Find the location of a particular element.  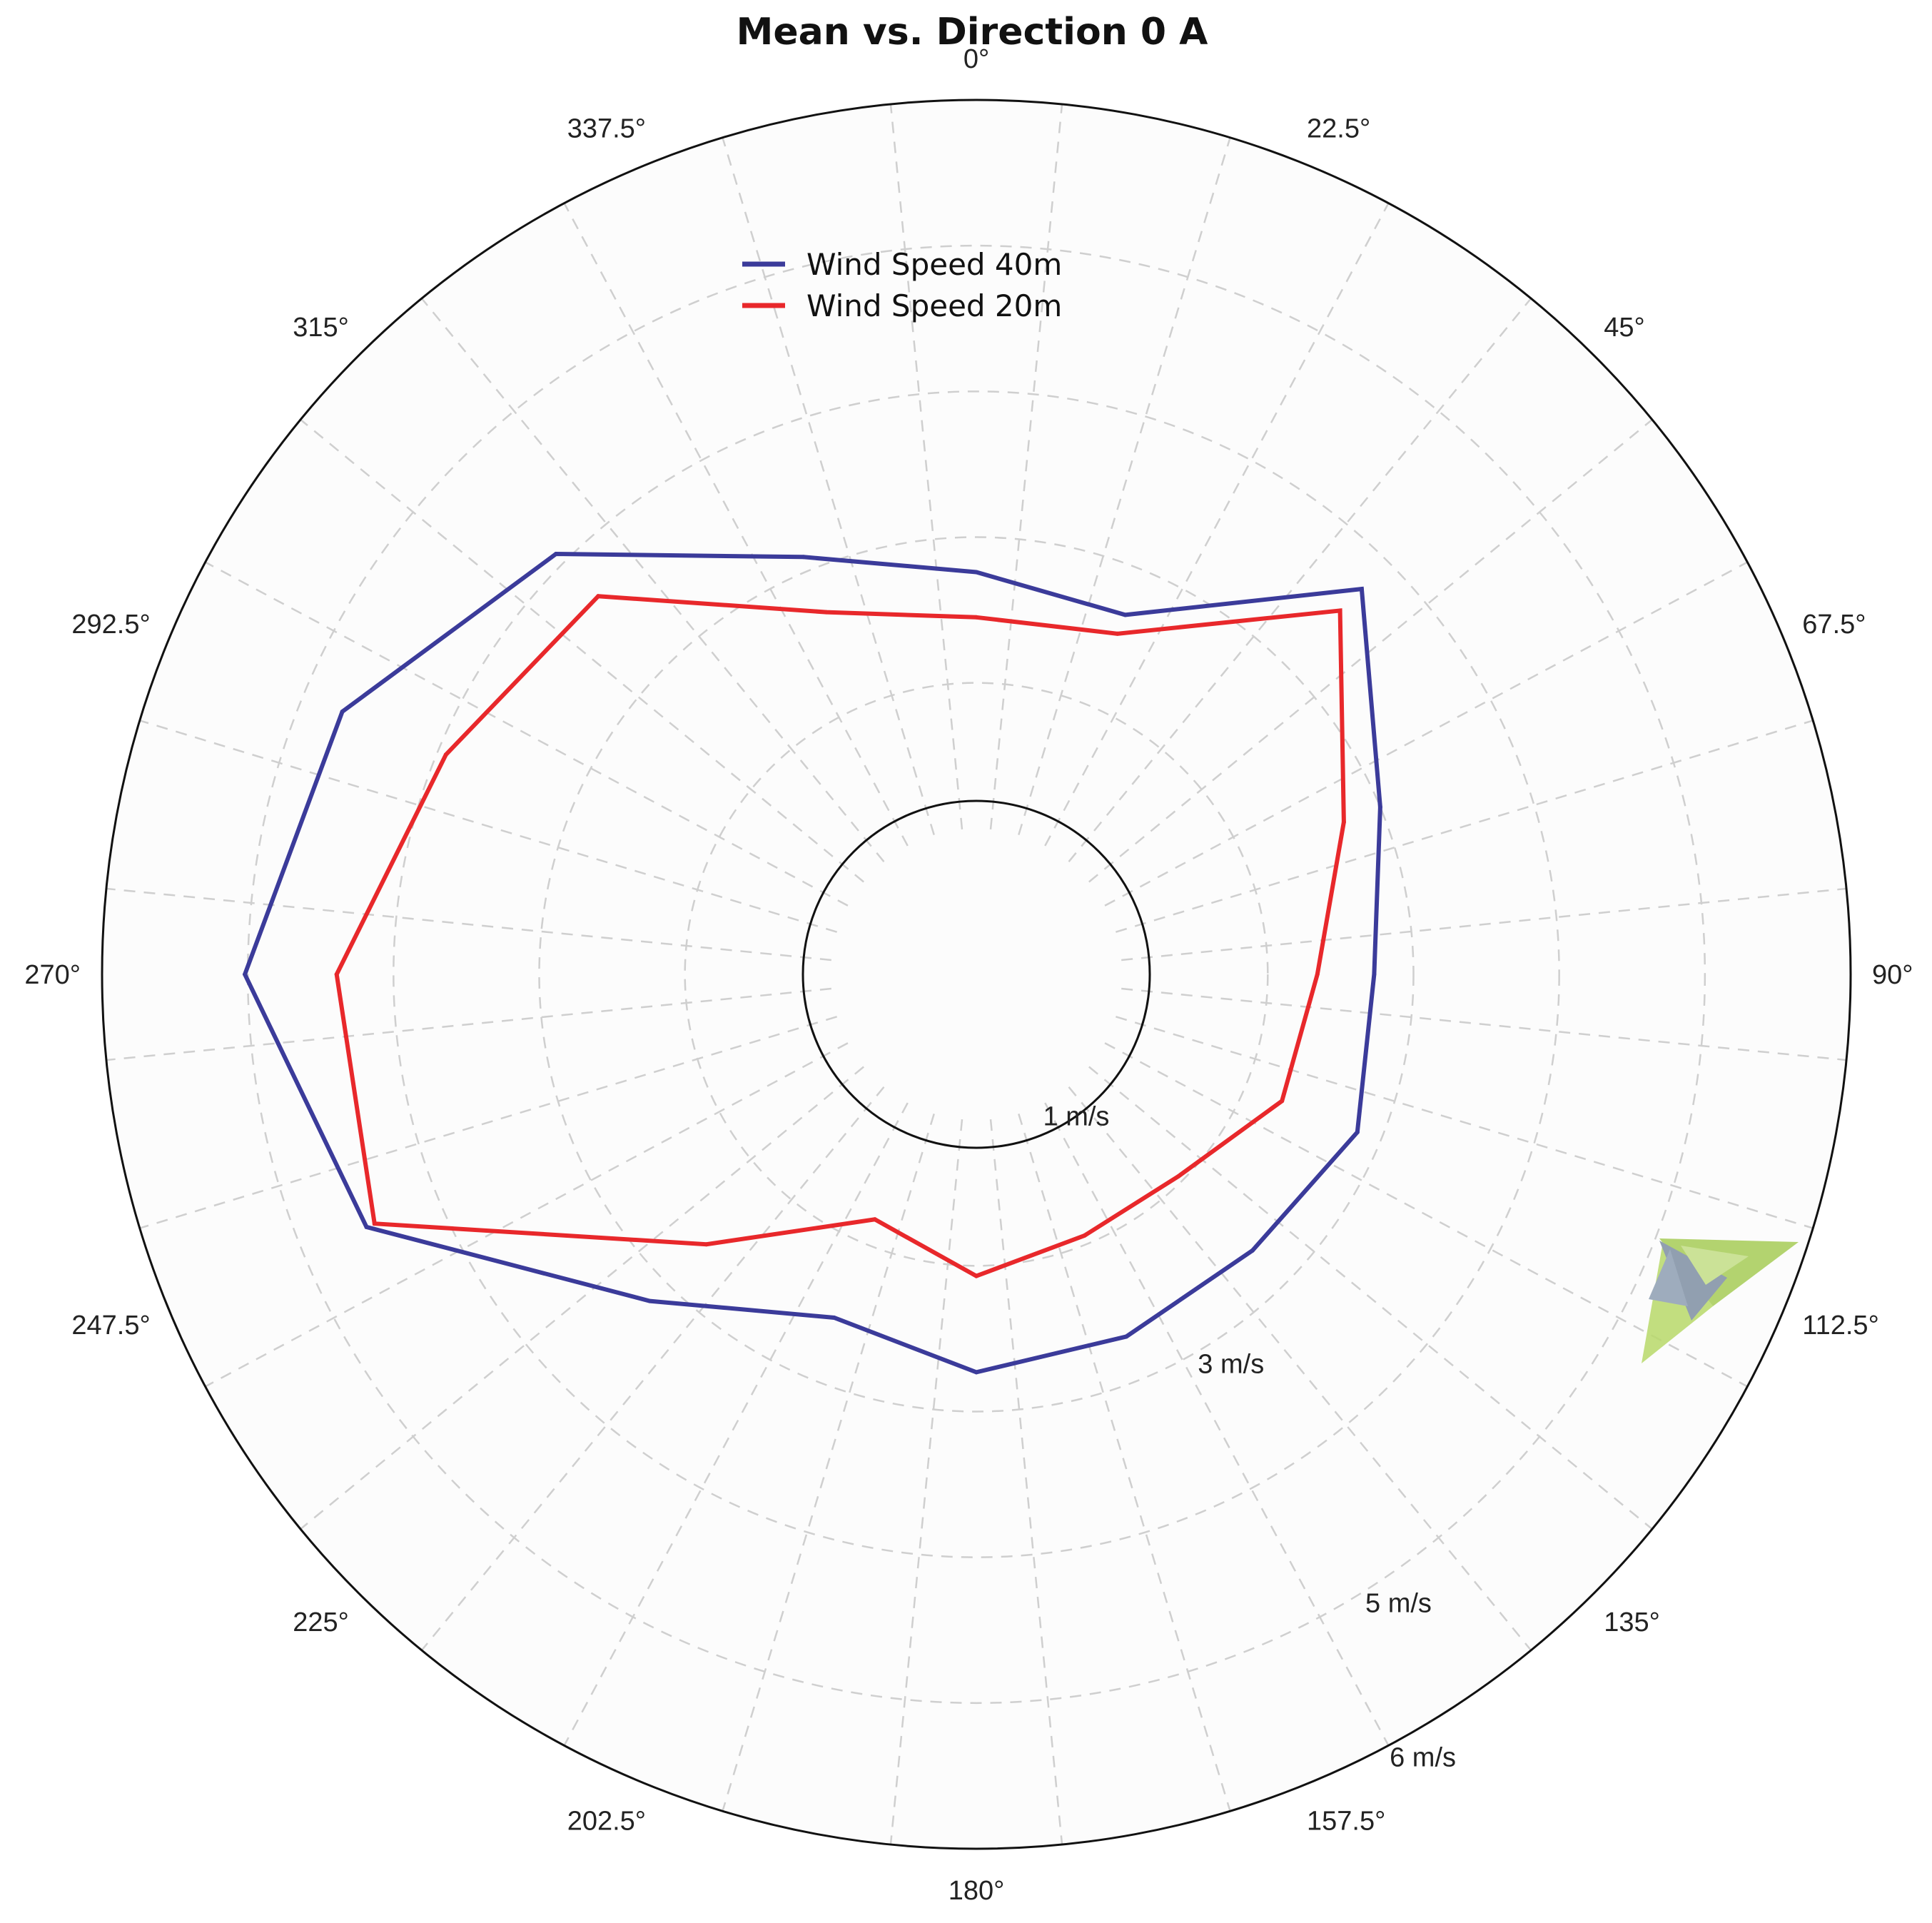

angle-label: 157.5° is located at coordinates (1346, 1821).